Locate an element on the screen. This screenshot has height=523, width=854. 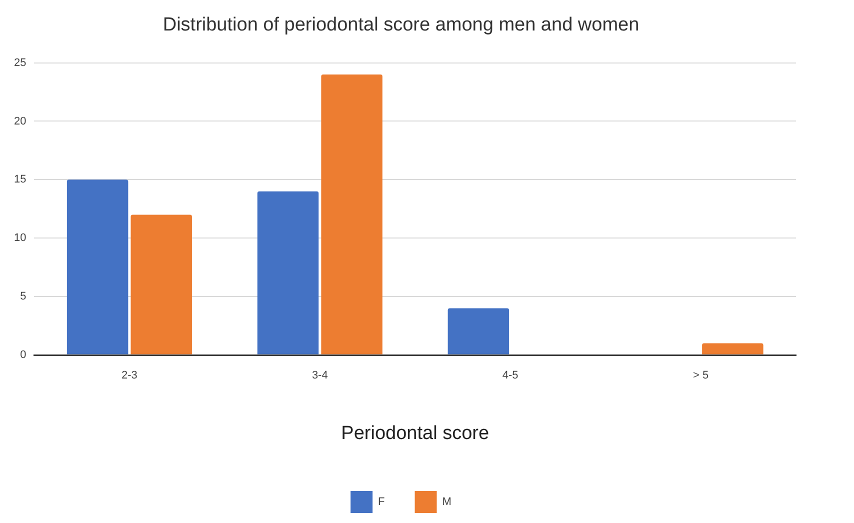
y-tick-label: 15 is located at coordinates (20, 180).